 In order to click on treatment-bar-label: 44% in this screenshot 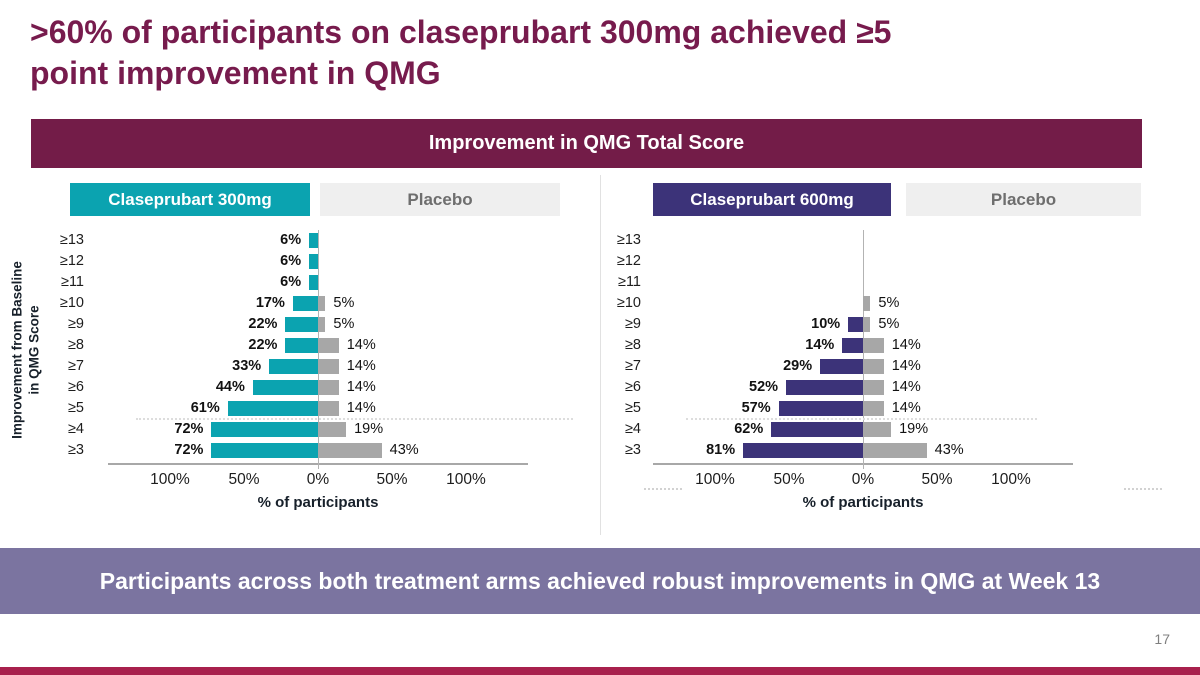, I will do `click(230, 387)`.